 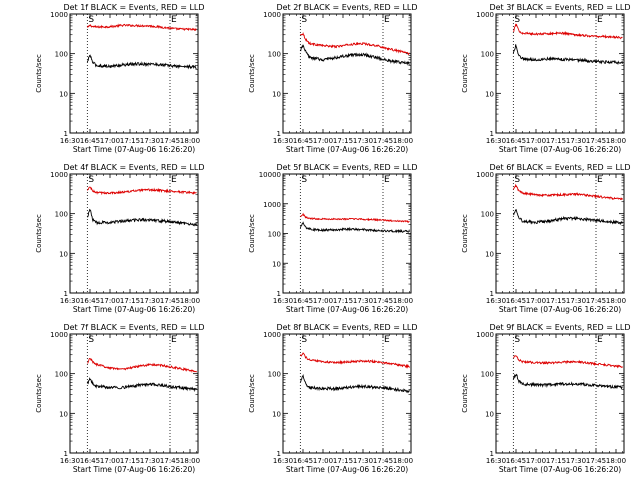 What do you see at coordinates (346, 7) in the screenshot?
I see `panel-title: Det 2f BLACK = Events, RED = LLD` at bounding box center [346, 7].